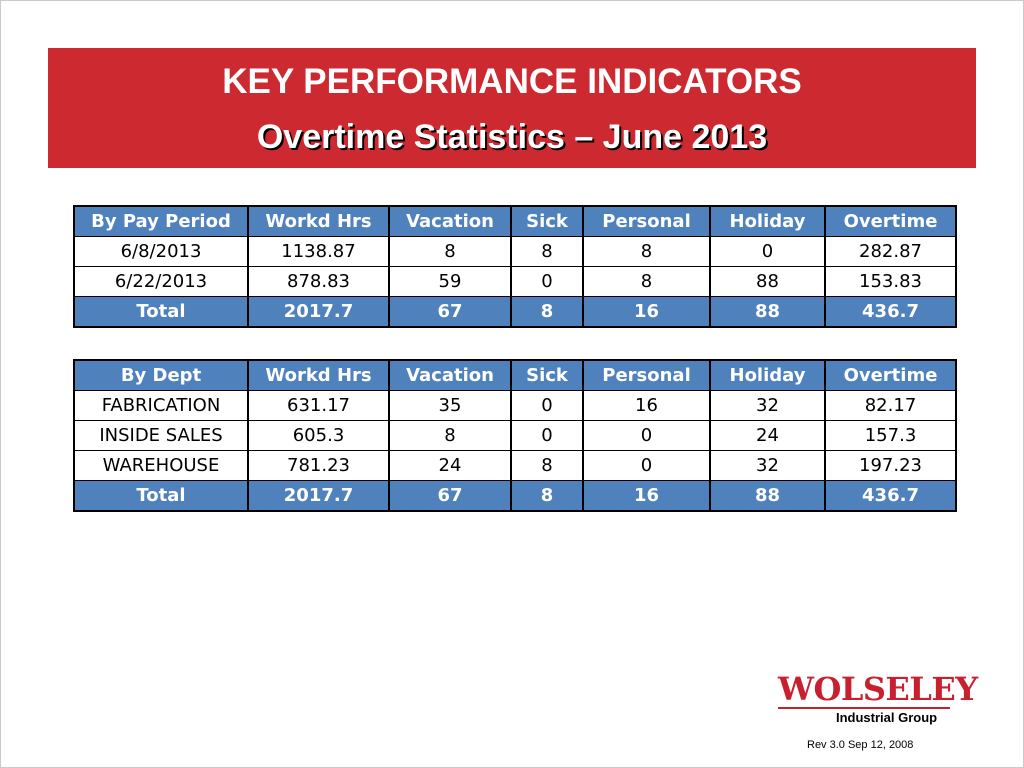 Image resolution: width=1024 pixels, height=768 pixels. Describe the element at coordinates (161, 435) in the screenshot. I see `table-cell: INSIDE SALES` at that location.